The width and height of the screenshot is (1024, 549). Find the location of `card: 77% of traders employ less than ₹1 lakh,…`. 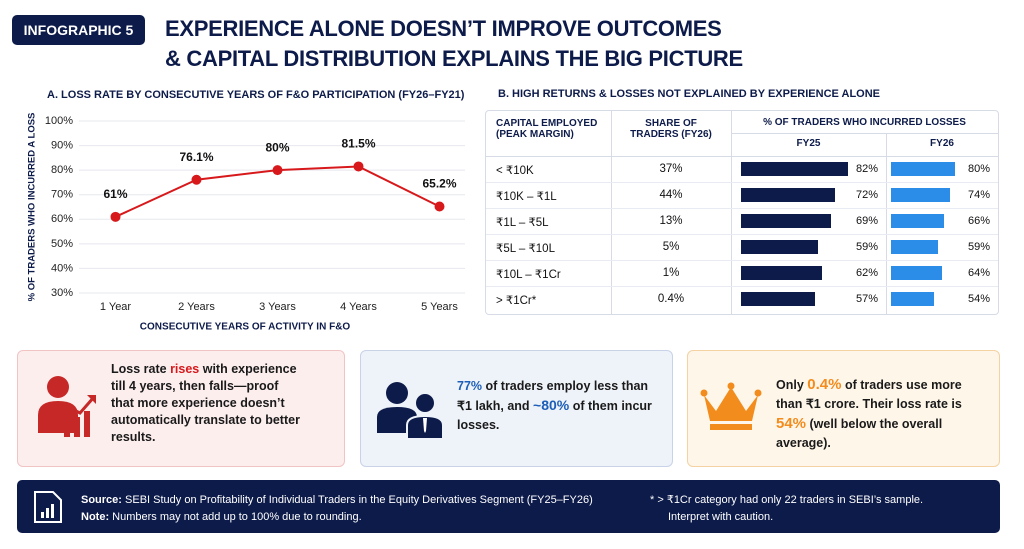

card: 77% of traders employ less than ₹1 lakh,… is located at coordinates (516, 408).